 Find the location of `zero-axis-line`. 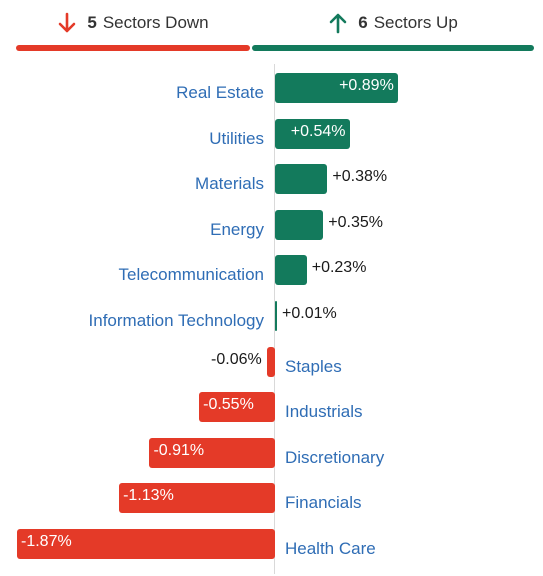

zero-axis-line is located at coordinates (274, 319).